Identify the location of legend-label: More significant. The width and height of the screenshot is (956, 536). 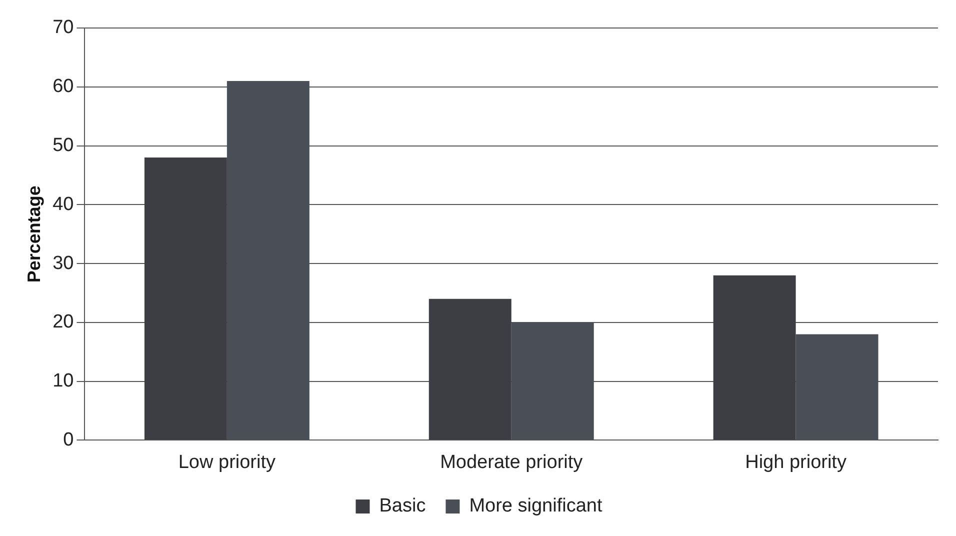
(536, 506).